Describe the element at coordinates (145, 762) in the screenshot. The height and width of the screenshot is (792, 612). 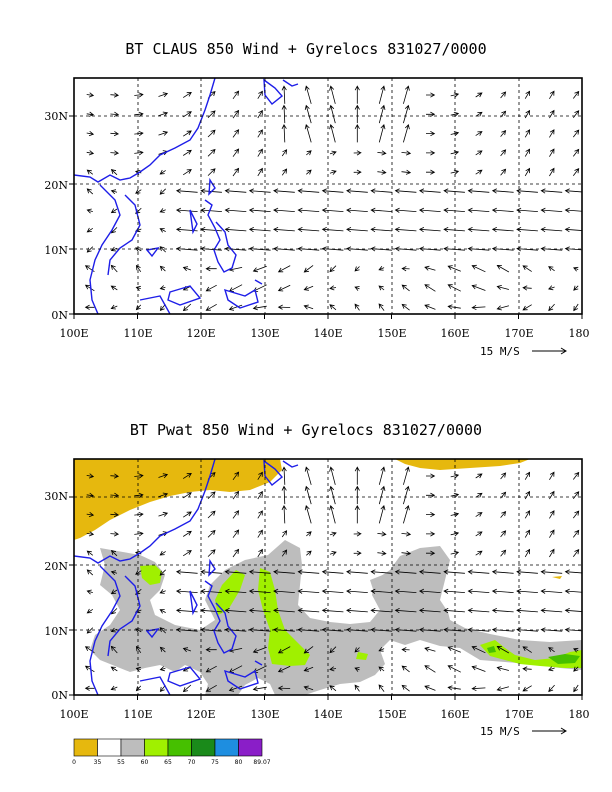
I see `colorbar-label: 60` at that location.